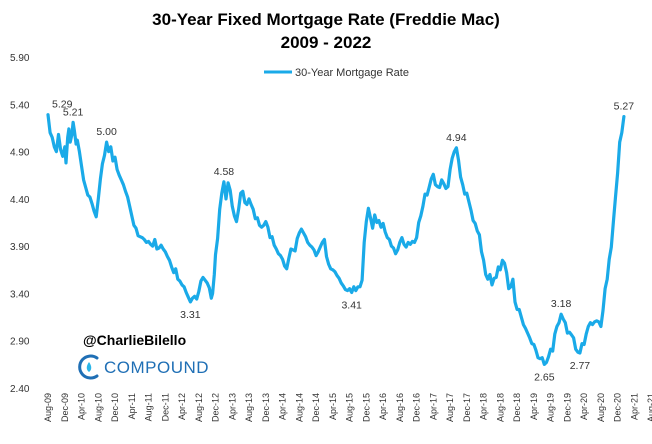  I want to click on x-tick-label: Aug-11, so click(149, 407).